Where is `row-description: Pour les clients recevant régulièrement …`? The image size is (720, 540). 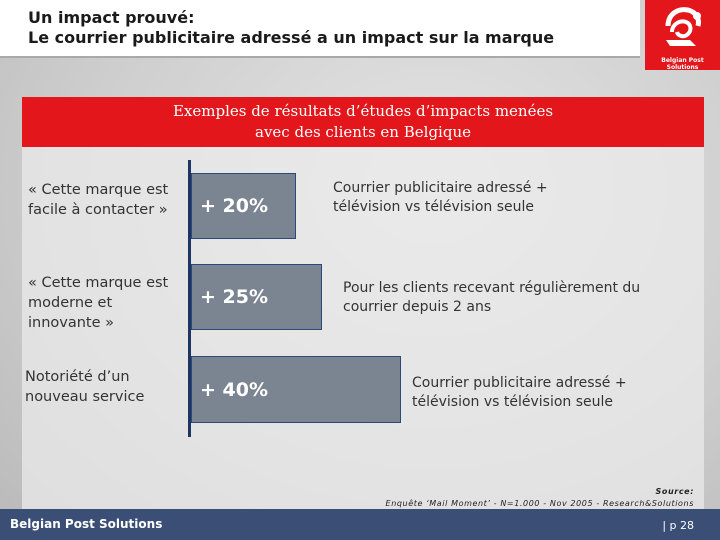 row-description: Pour les clients recevant régulièrement … is located at coordinates (492, 297).